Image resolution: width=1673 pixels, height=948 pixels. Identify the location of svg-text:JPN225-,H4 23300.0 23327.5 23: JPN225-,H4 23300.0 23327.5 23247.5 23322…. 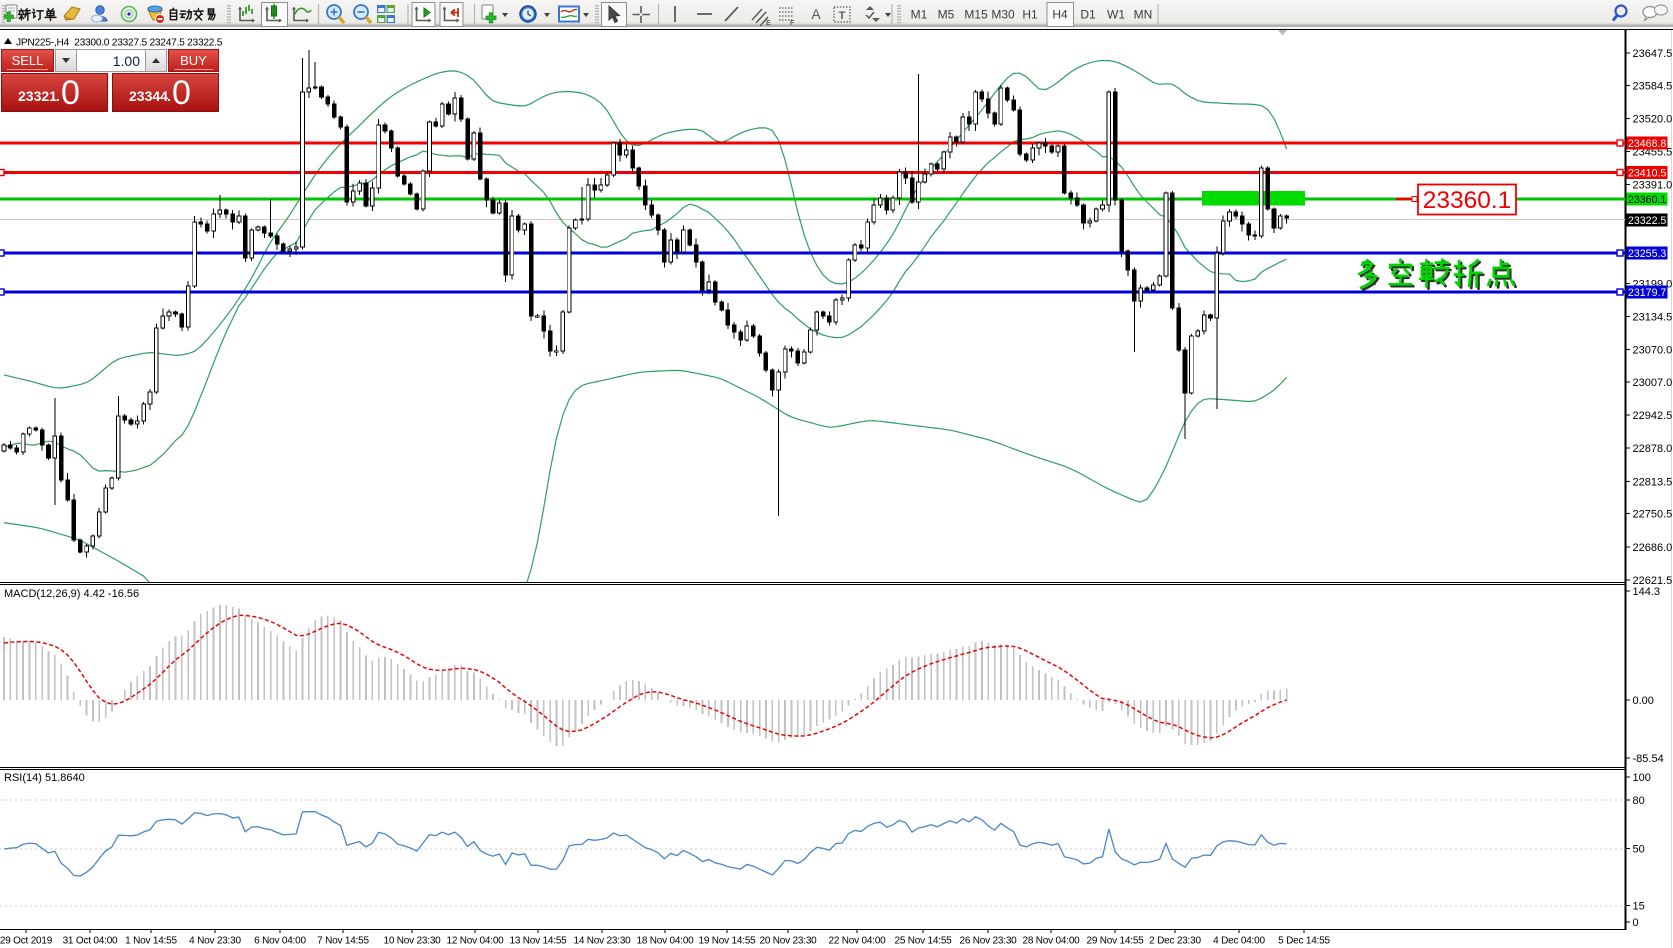
(119, 43).